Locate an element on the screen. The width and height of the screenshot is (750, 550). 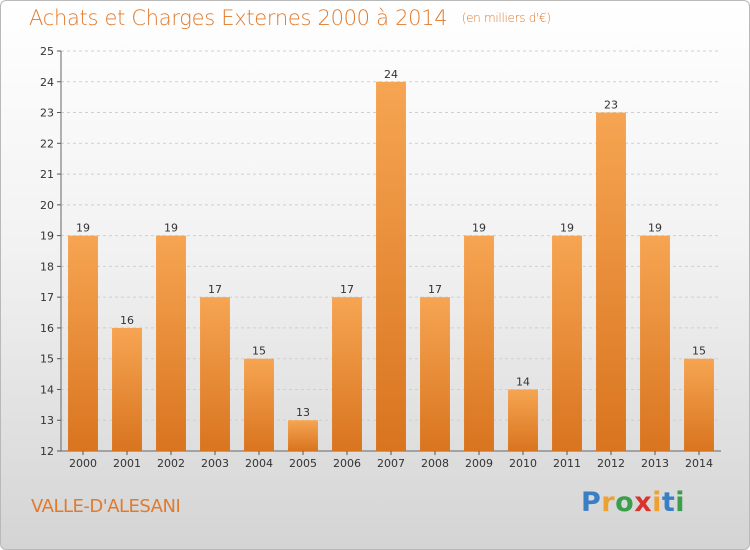
y-tick-label: 25 is located at coordinates (47, 51).